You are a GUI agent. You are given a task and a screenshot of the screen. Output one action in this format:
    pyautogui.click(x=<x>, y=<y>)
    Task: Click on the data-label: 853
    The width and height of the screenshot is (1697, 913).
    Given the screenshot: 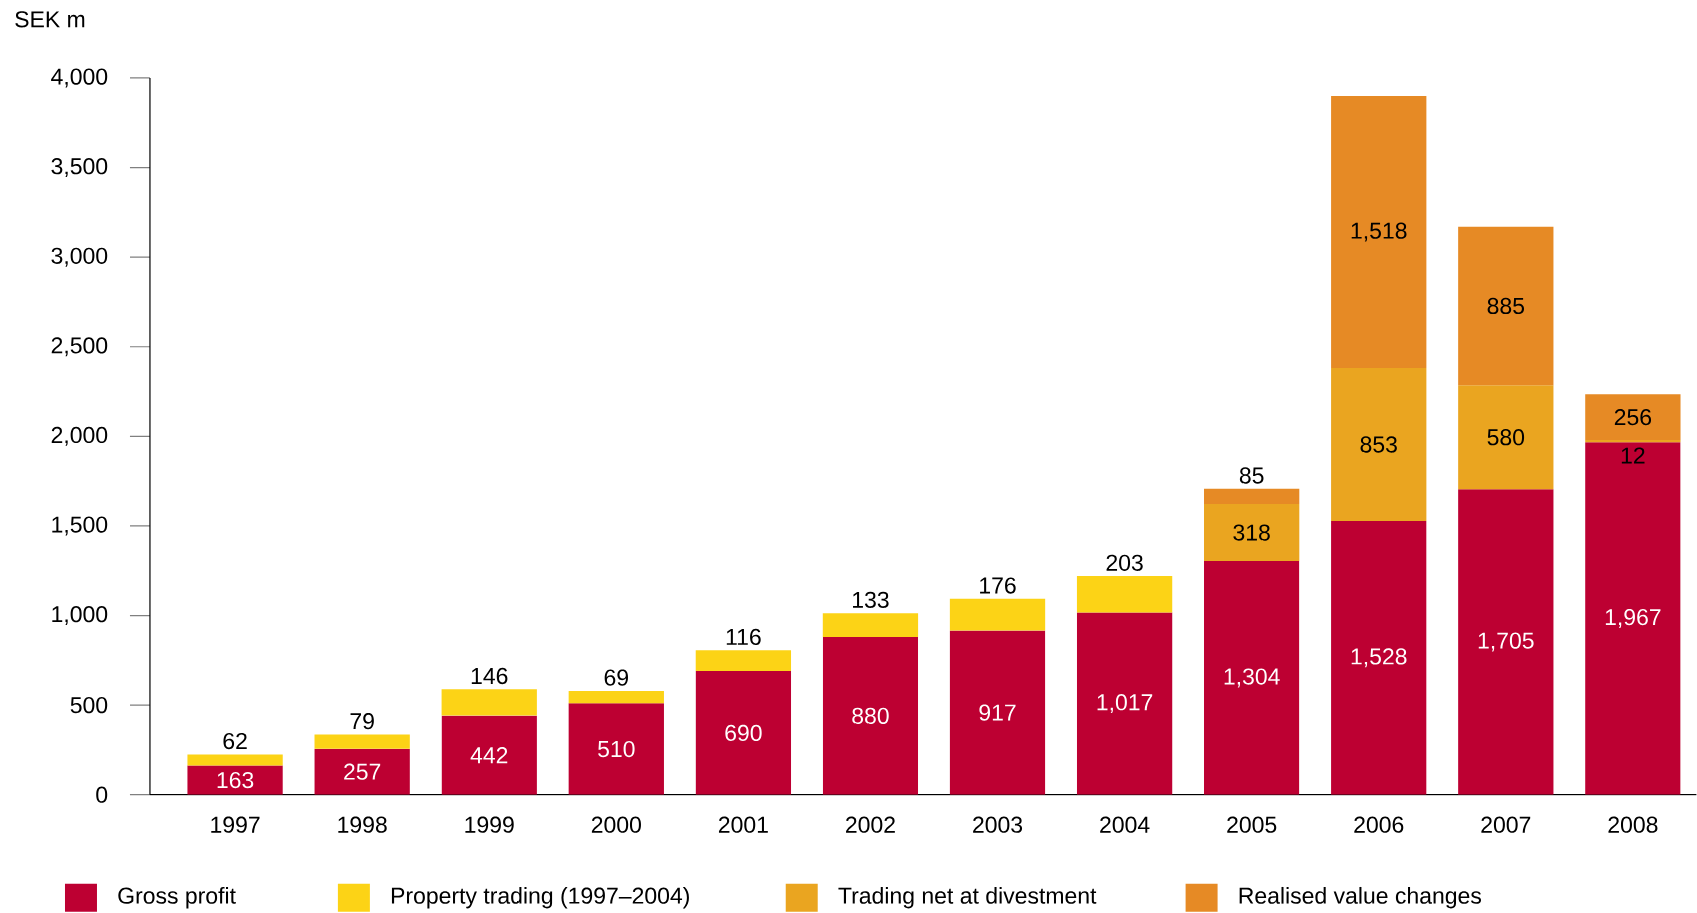 What is the action you would take?
    pyautogui.click(x=1378, y=444)
    